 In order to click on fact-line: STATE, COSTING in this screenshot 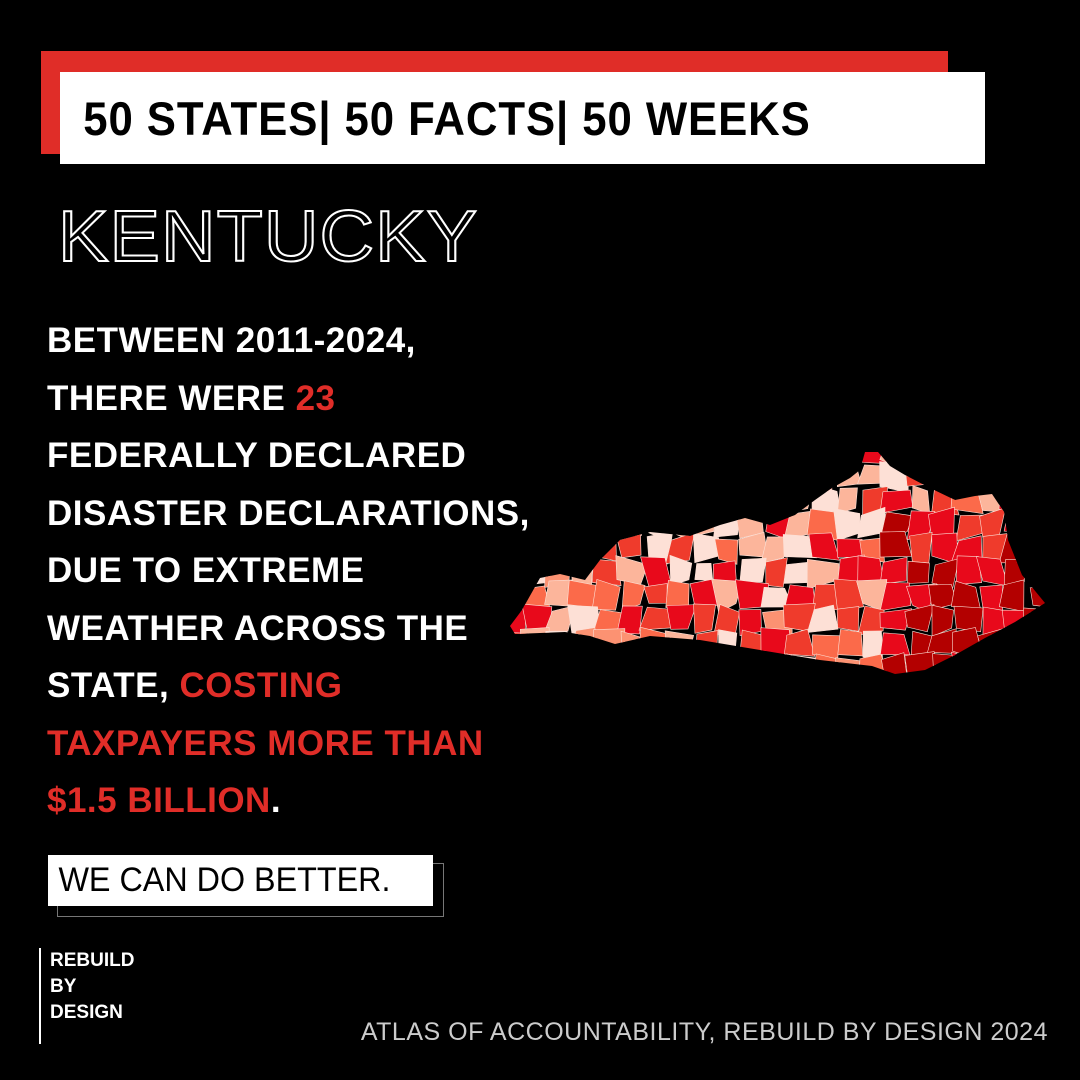, I will do `click(195, 685)`.